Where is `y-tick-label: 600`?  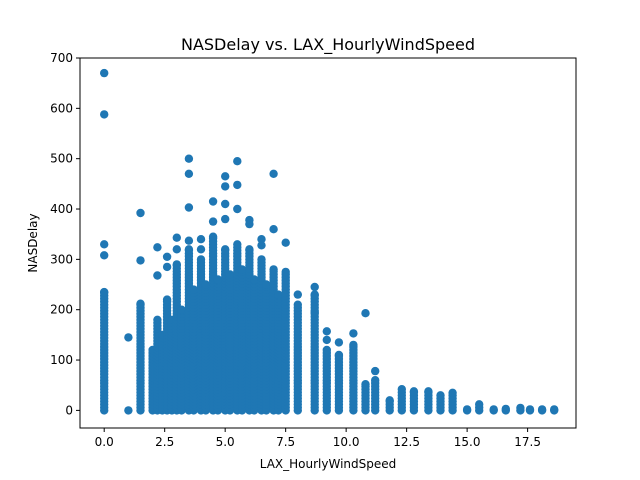
y-tick-label: 600 is located at coordinates (61, 108).